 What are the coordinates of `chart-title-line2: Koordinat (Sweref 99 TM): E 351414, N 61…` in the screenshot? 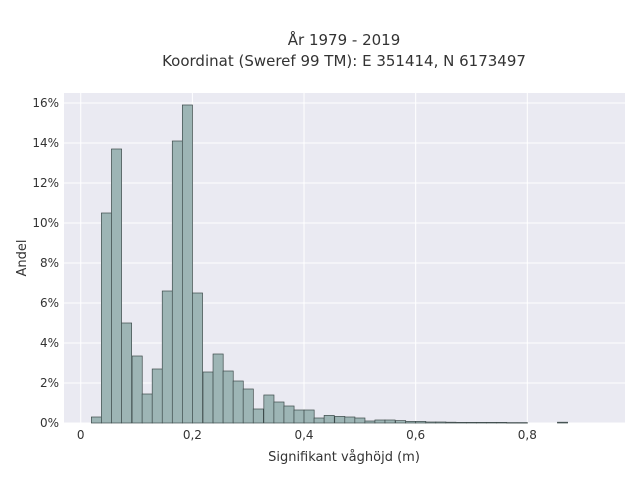 It's located at (344, 61).